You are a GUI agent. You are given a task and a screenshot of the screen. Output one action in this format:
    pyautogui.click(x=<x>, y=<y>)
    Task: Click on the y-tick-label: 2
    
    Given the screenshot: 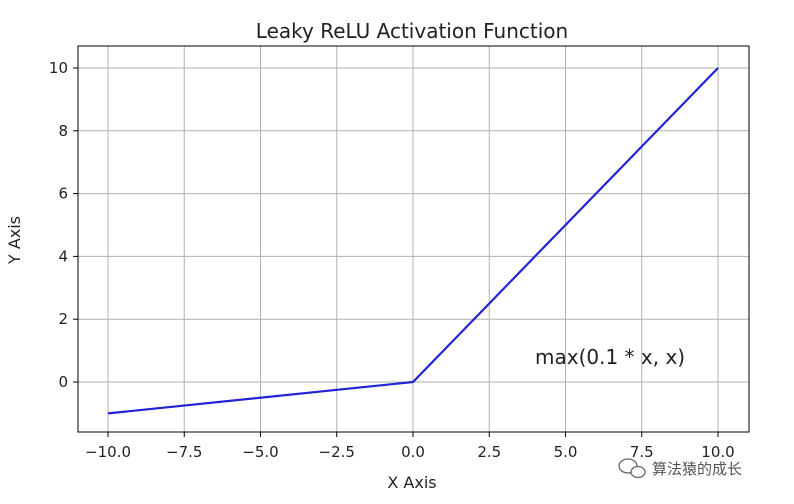 What is the action you would take?
    pyautogui.click(x=63, y=319)
    